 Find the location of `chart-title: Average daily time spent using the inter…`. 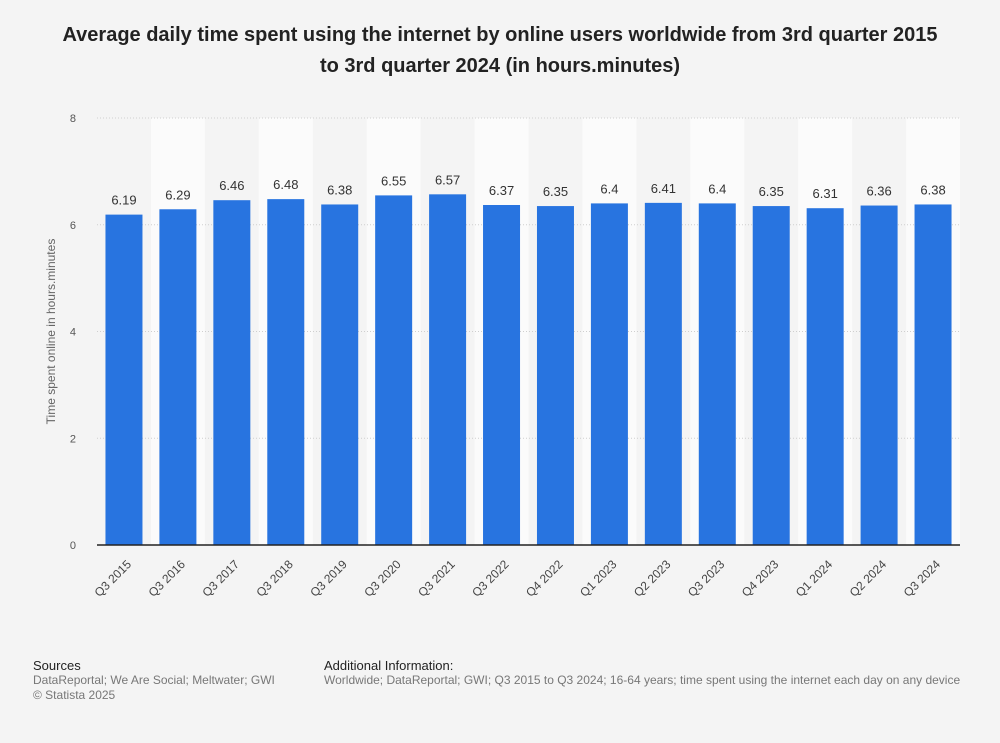

chart-title: Average daily time spent using the inter… is located at coordinates (500, 50).